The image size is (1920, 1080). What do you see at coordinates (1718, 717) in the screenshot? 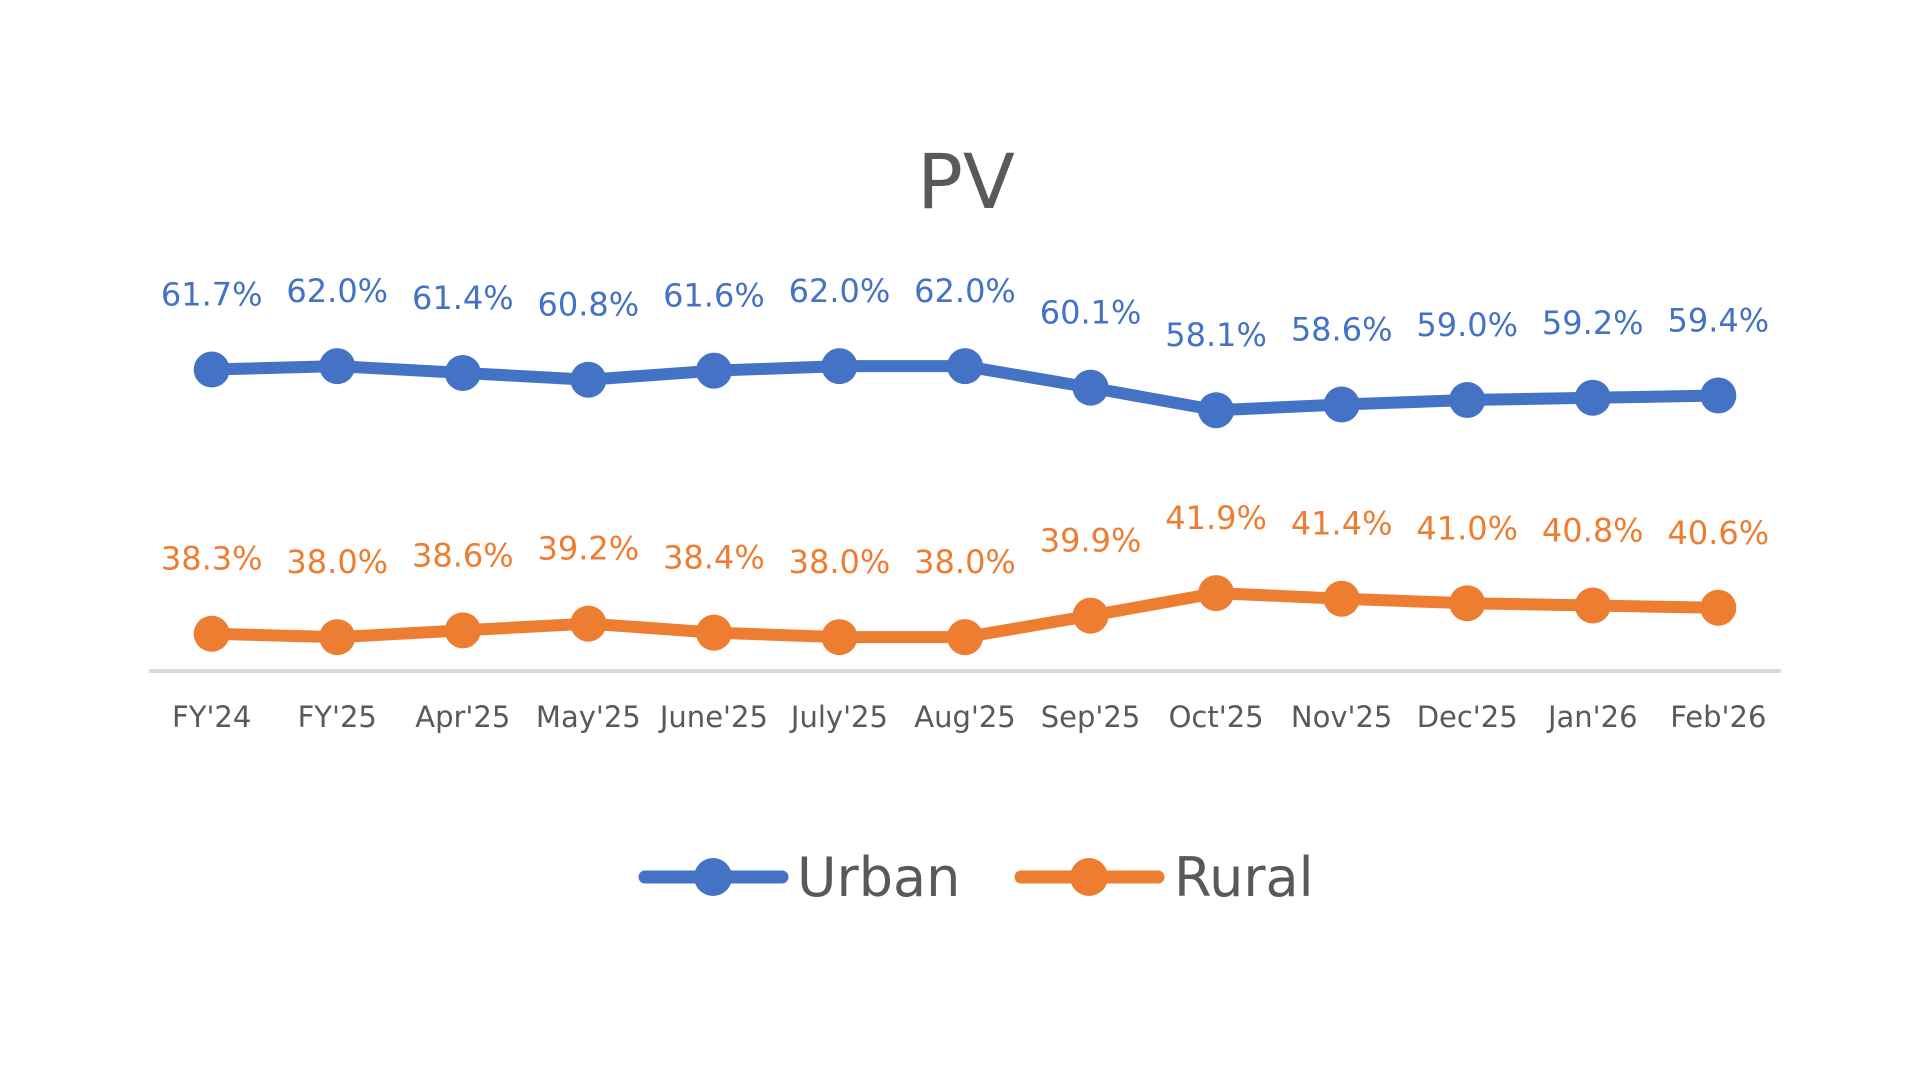
I see `x-tick-label: Feb'26` at bounding box center [1718, 717].